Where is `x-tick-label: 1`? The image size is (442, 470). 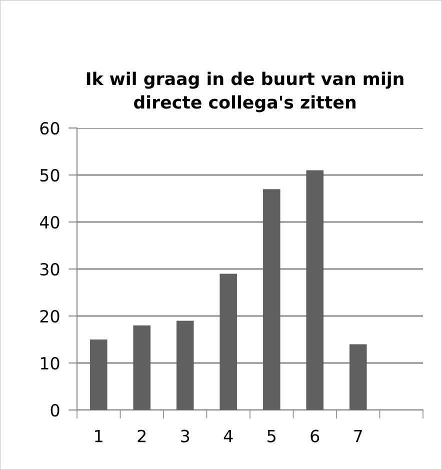
x-tick-label: 1 is located at coordinates (98, 436).